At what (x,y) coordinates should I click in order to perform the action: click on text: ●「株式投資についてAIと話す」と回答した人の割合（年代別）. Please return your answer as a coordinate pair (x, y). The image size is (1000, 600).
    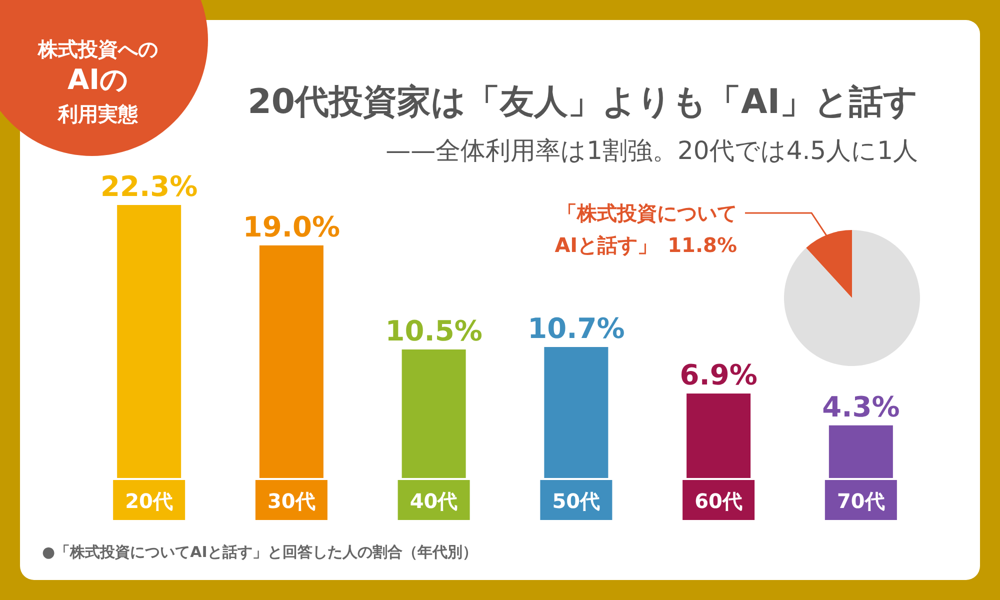
    Looking at the image, I should click on (260, 552).